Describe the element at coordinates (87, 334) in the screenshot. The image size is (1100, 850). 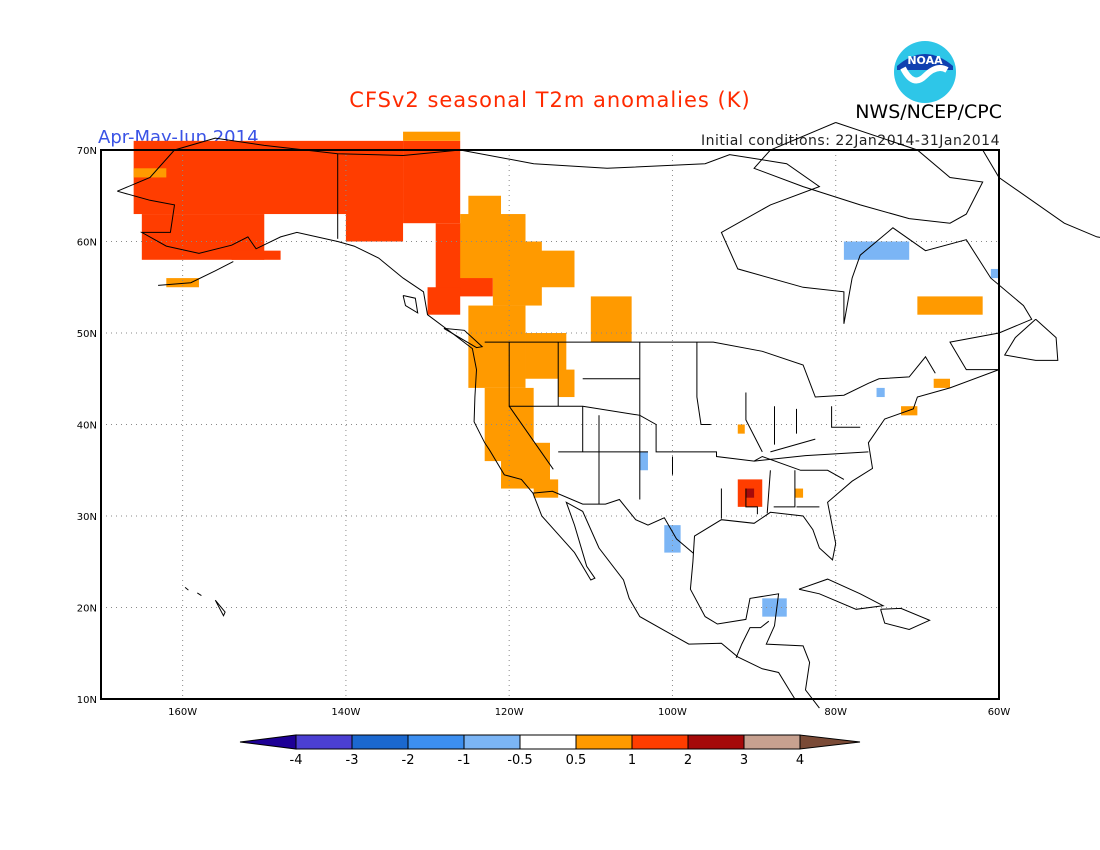
I see `lat-tick-label: 50N` at that location.